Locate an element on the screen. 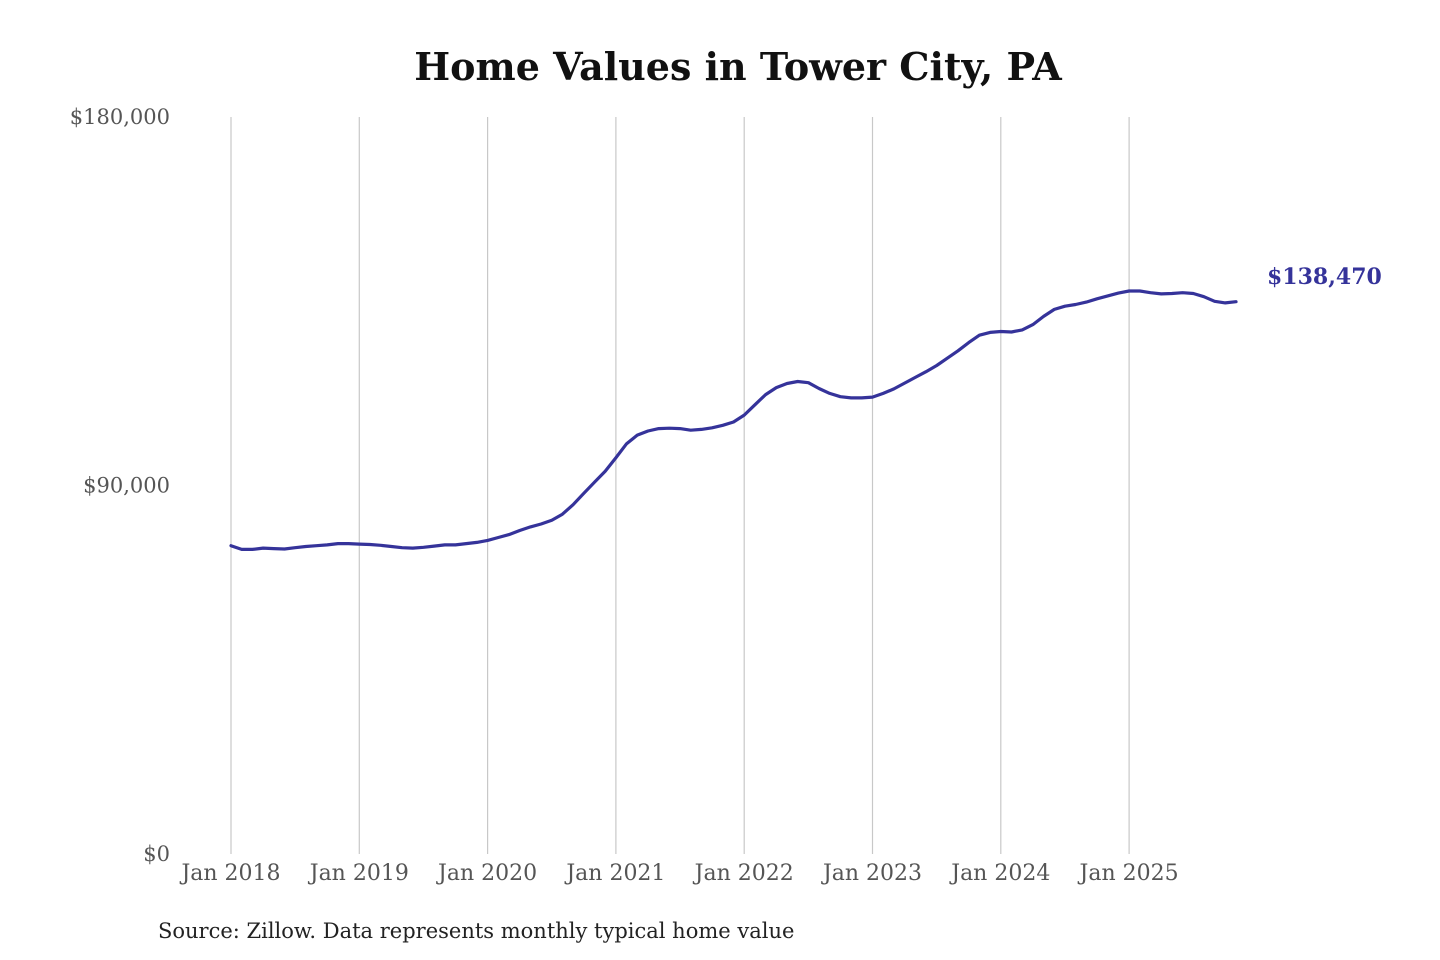 Image resolution: width=1440 pixels, height=960 pixels. chart-title: Home Values in Tower City, PA is located at coordinates (738, 66).